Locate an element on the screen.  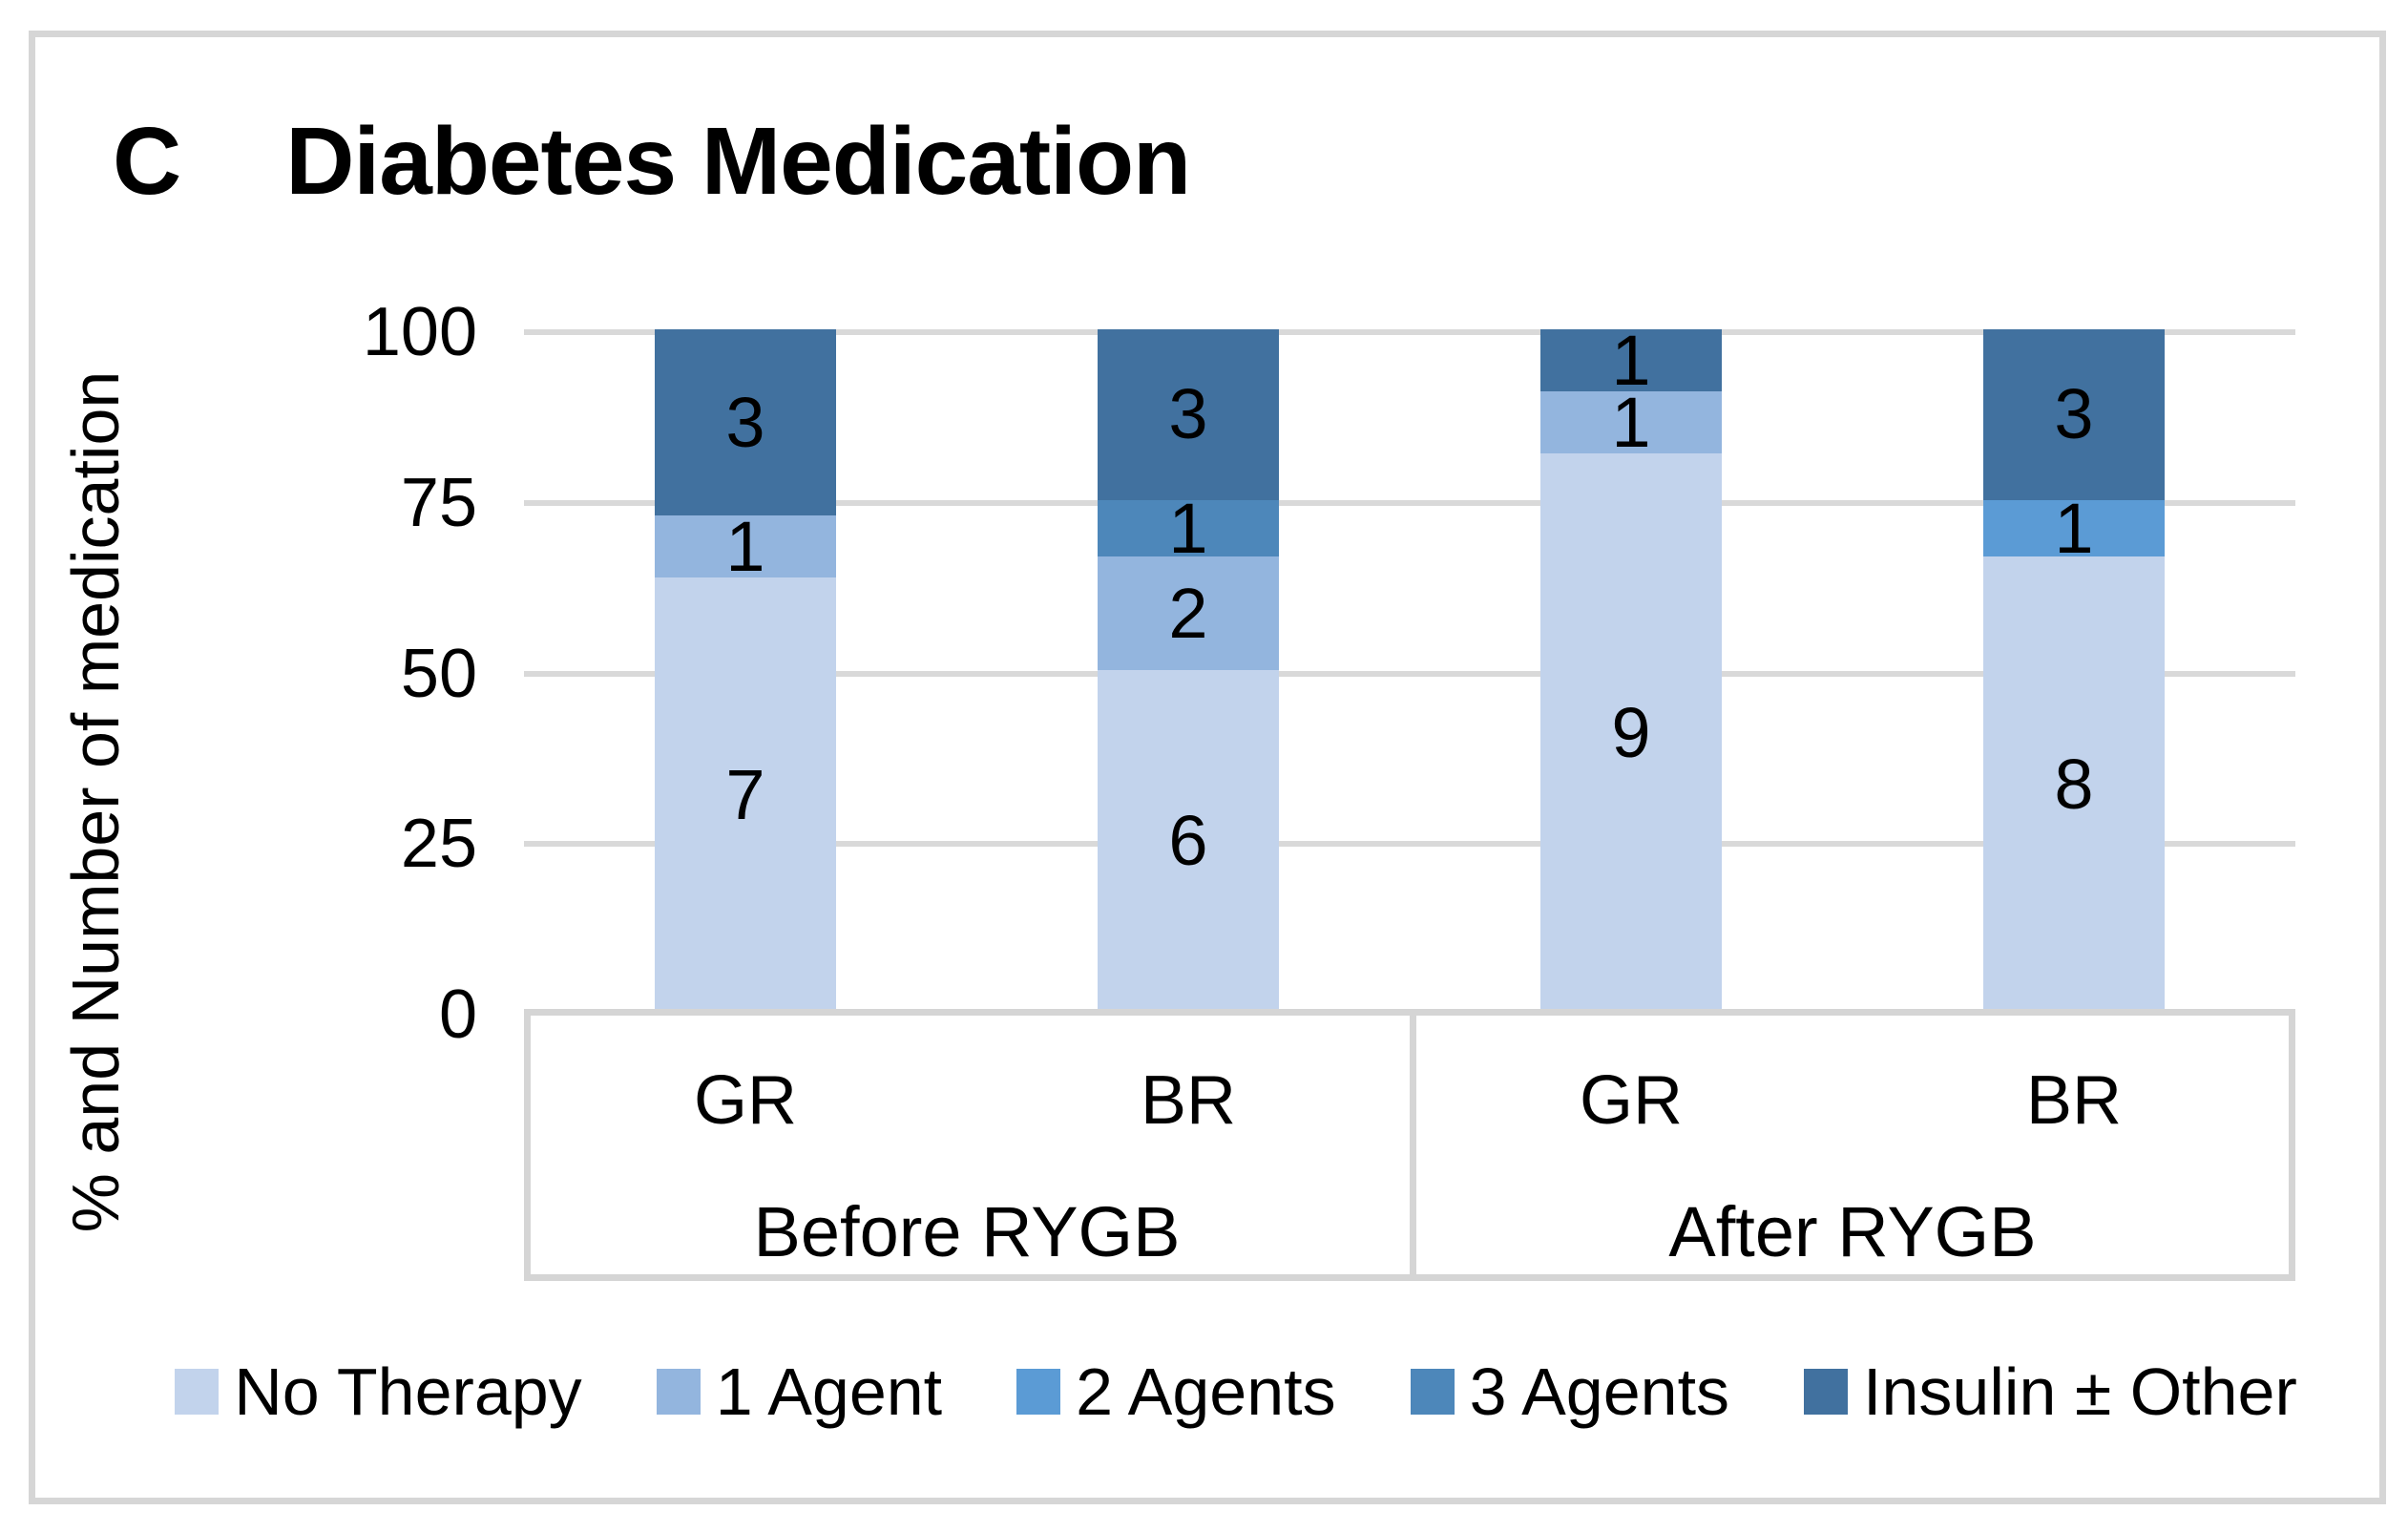
stacked-bar-br-after: 3 1 8 is located at coordinates (2074, 670).